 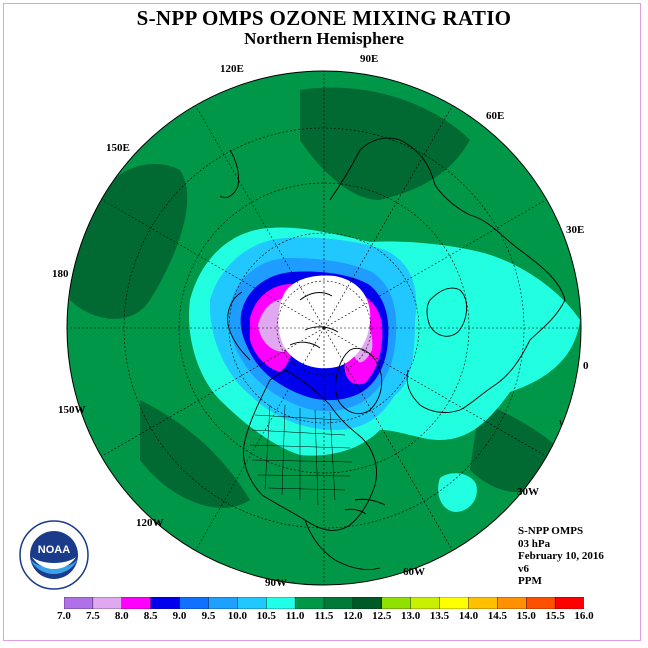 What do you see at coordinates (342, 545) in the screenshot?
I see `coastline-central-america` at bounding box center [342, 545].